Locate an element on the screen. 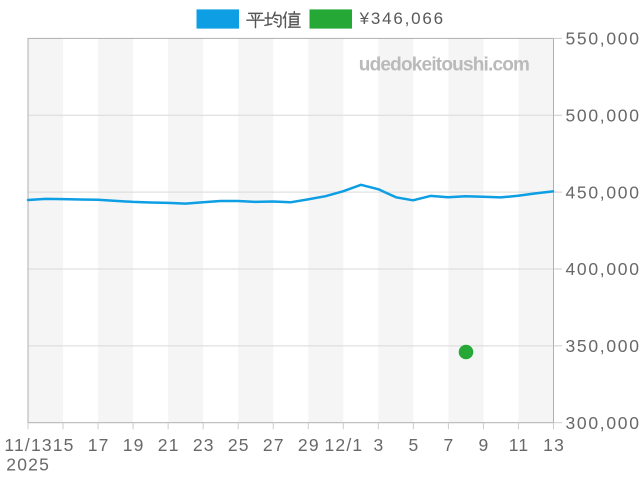 This screenshot has width=640, height=480. svg-text: udedokeitoushi.com is located at coordinates (444, 64).